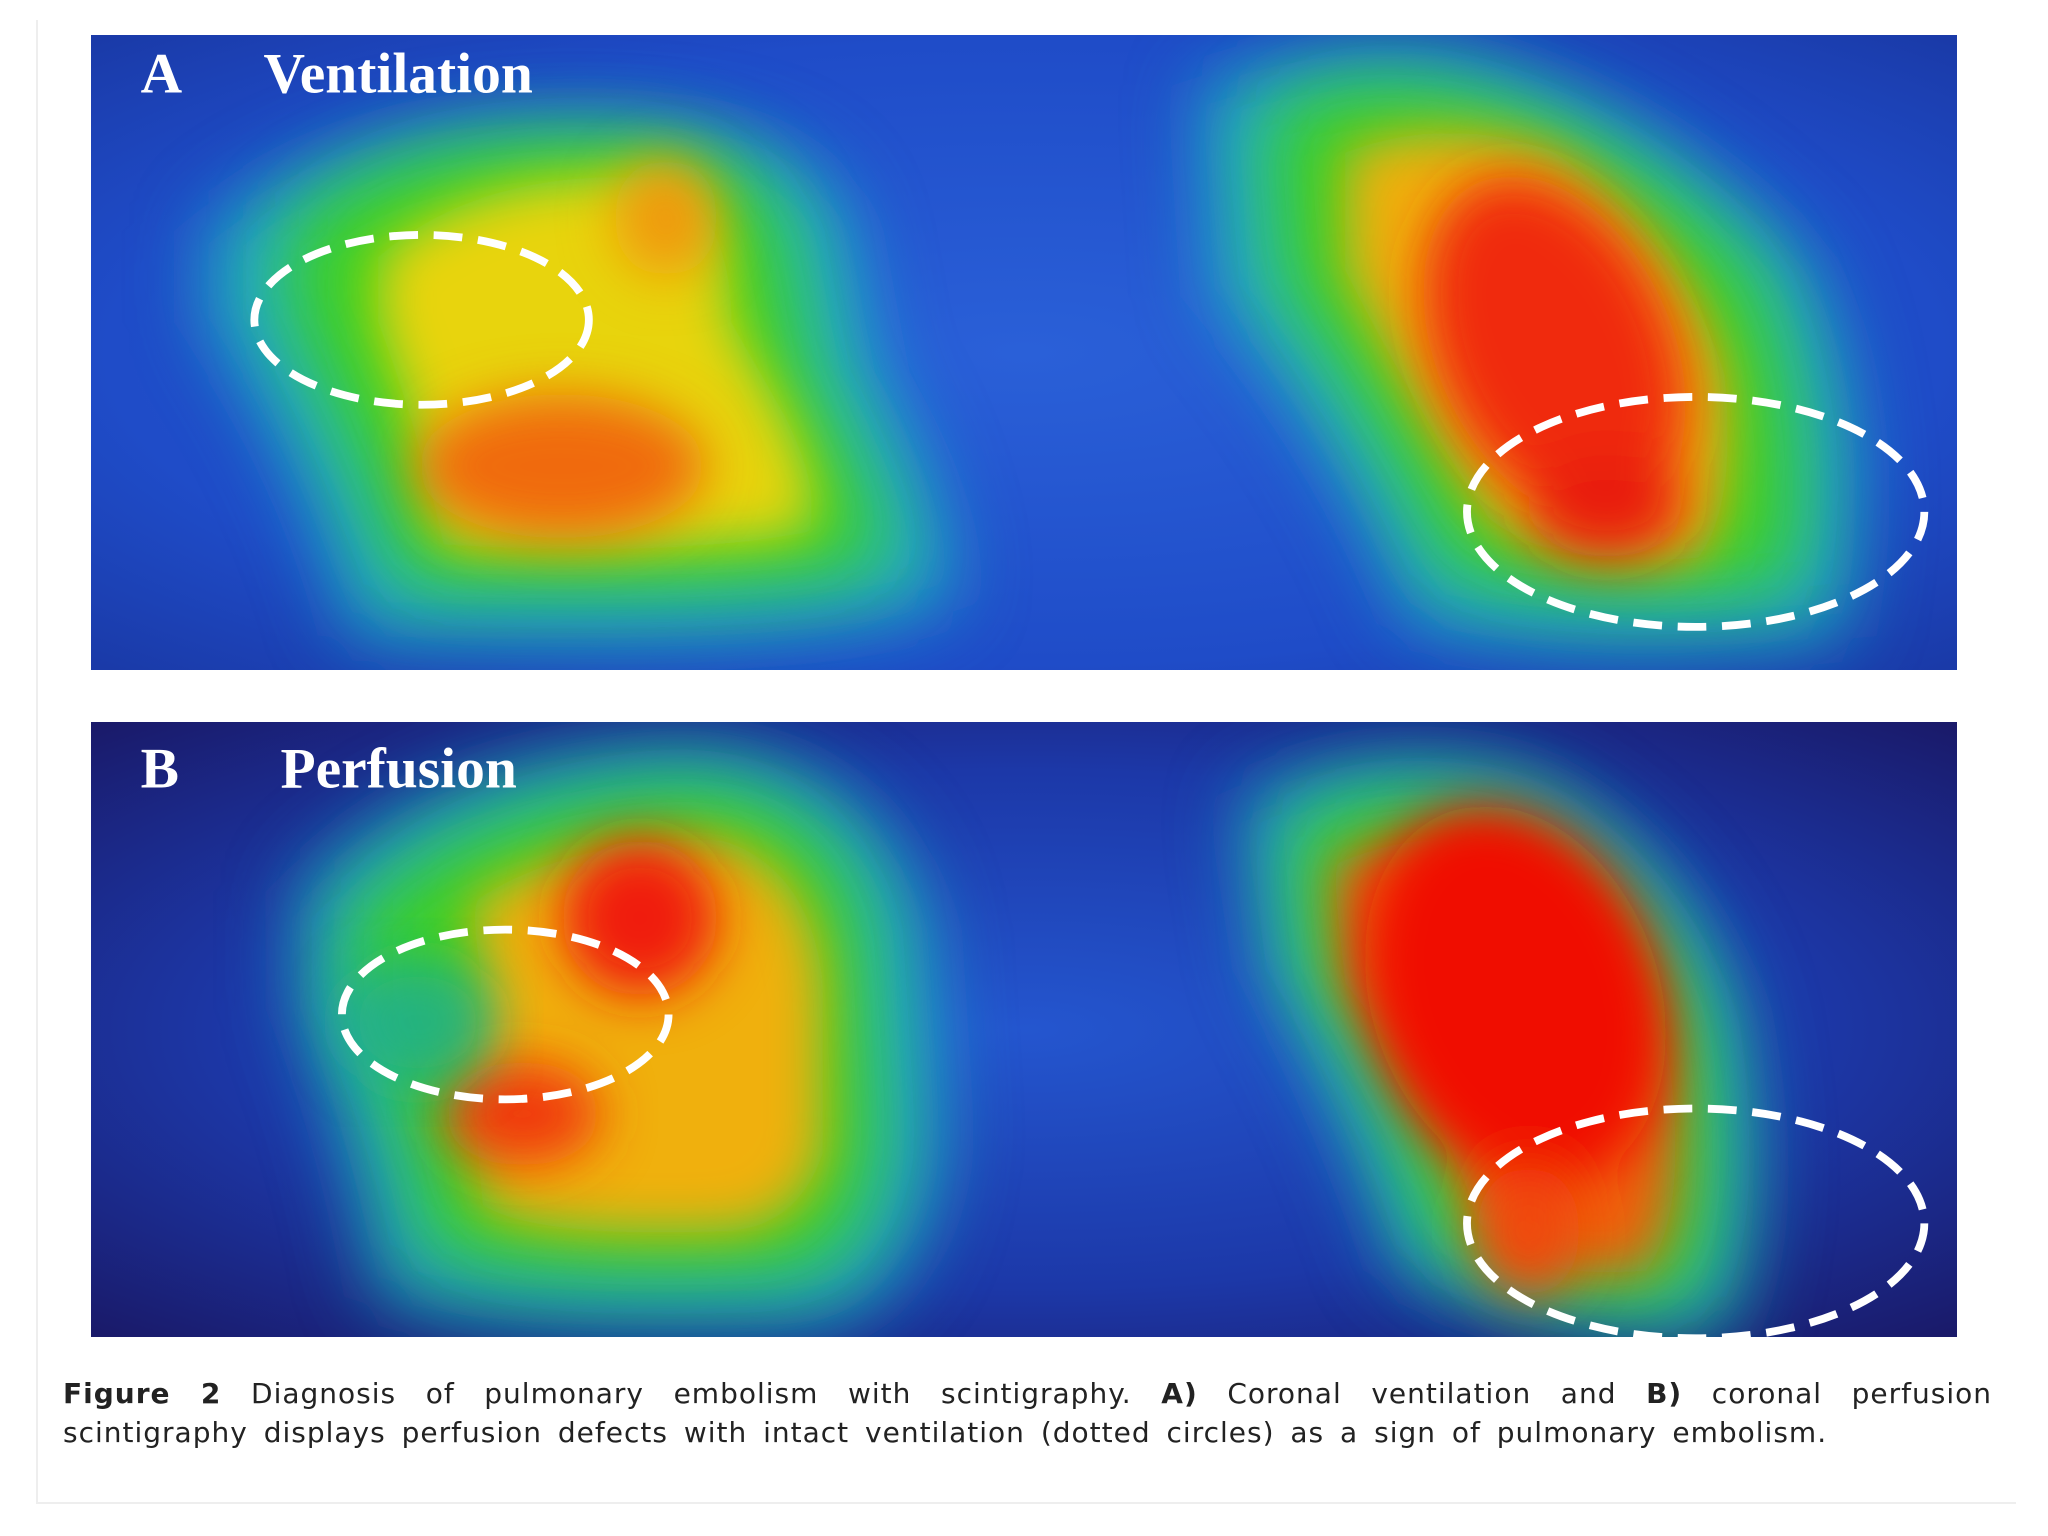 This screenshot has width=2048, height=1536. Describe the element at coordinates (1664, 1393) in the screenshot. I see `caption-ref: B)` at that location.